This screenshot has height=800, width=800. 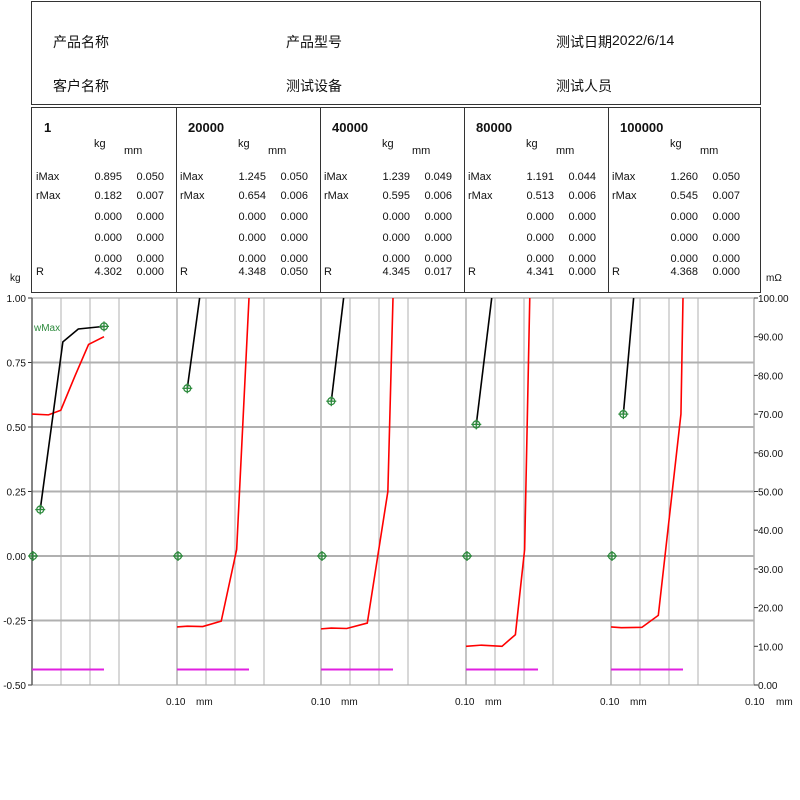 I want to click on left-axis-tick-label: -0.25, so click(x=14, y=622).